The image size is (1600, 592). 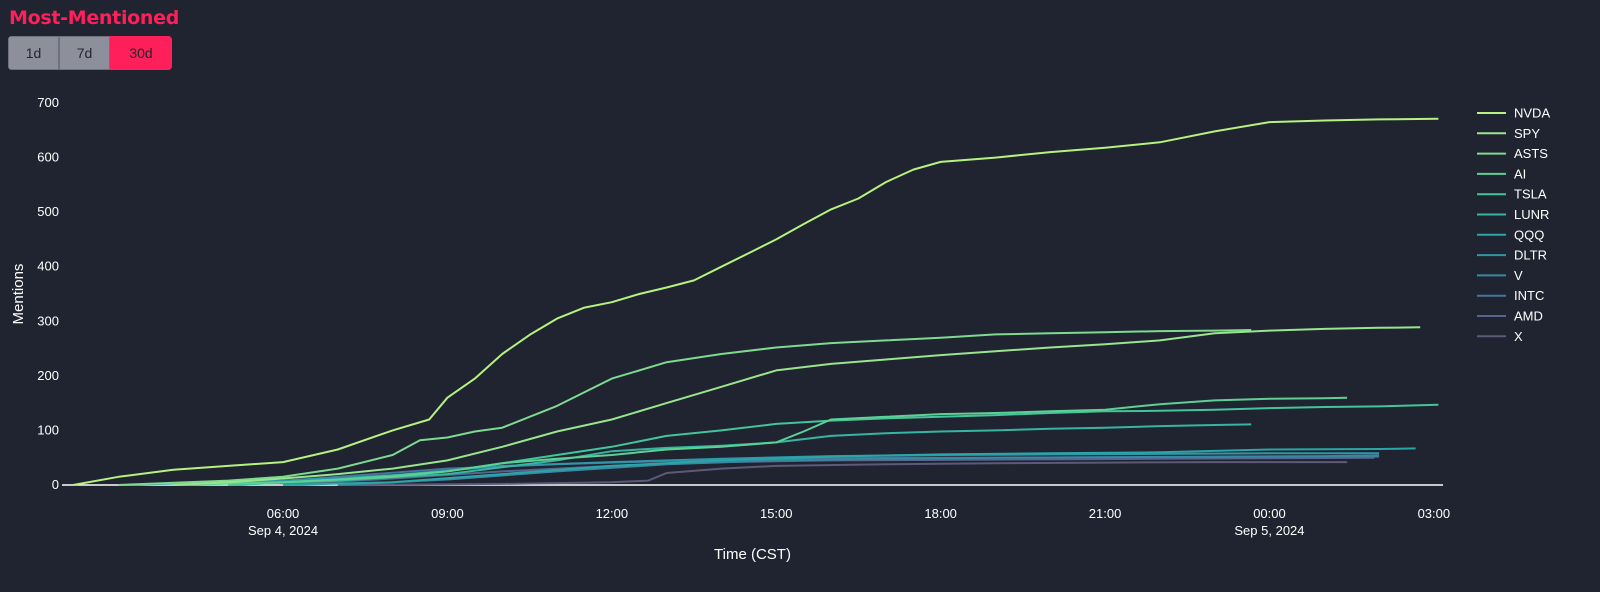 I want to click on y-axis-title: Mentions, so click(x=18, y=294).